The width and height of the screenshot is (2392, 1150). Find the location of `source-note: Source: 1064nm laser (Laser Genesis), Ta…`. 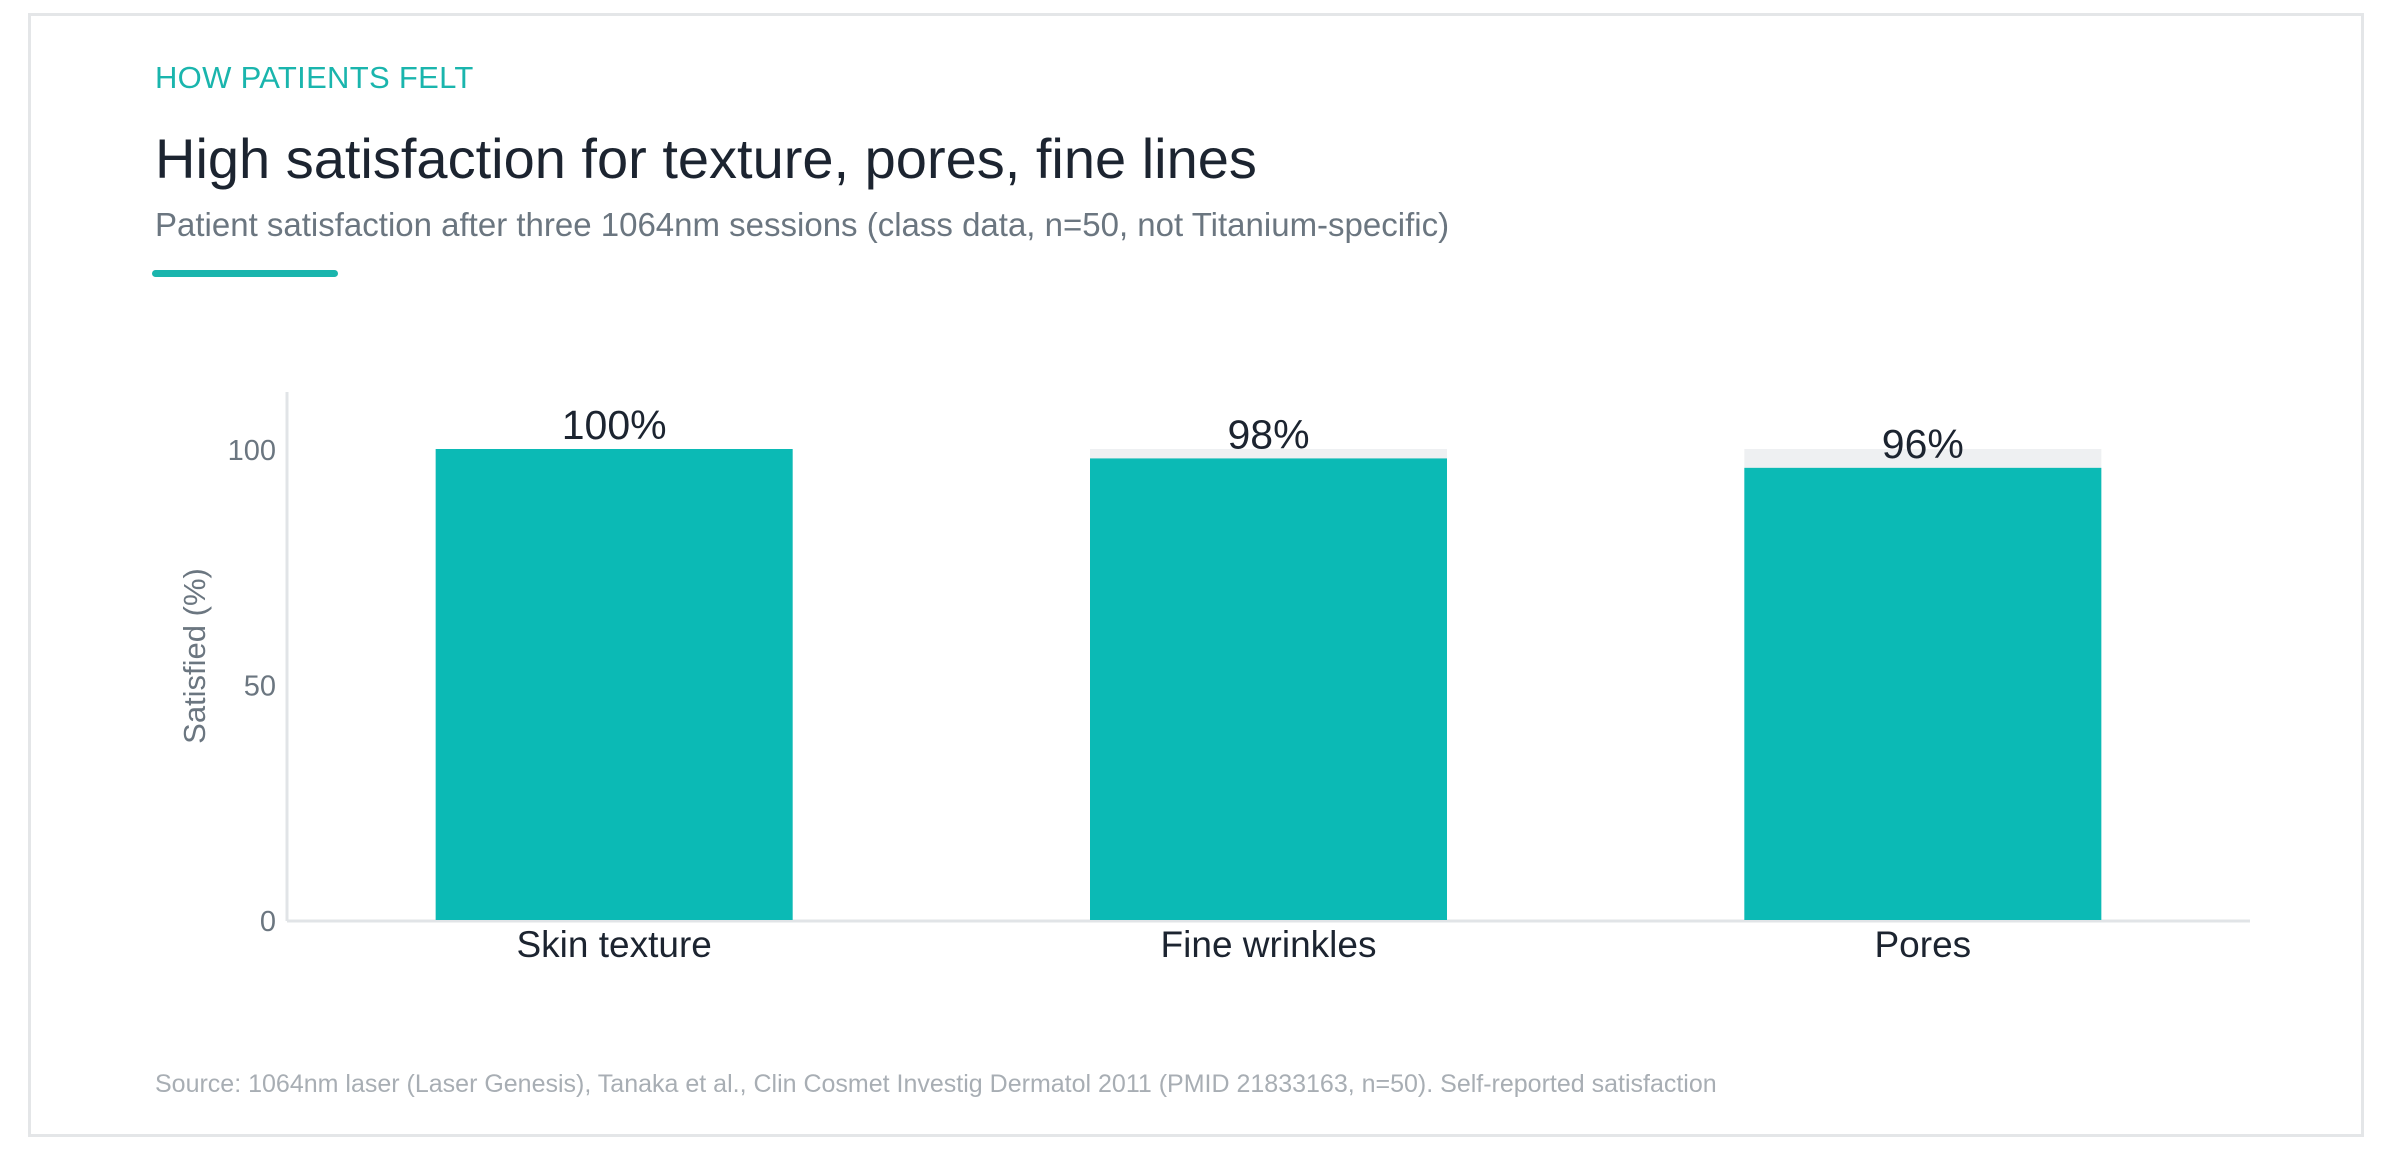

source-note: Source: 1064nm laser (Laser Genesis), Ta… is located at coordinates (936, 1084).